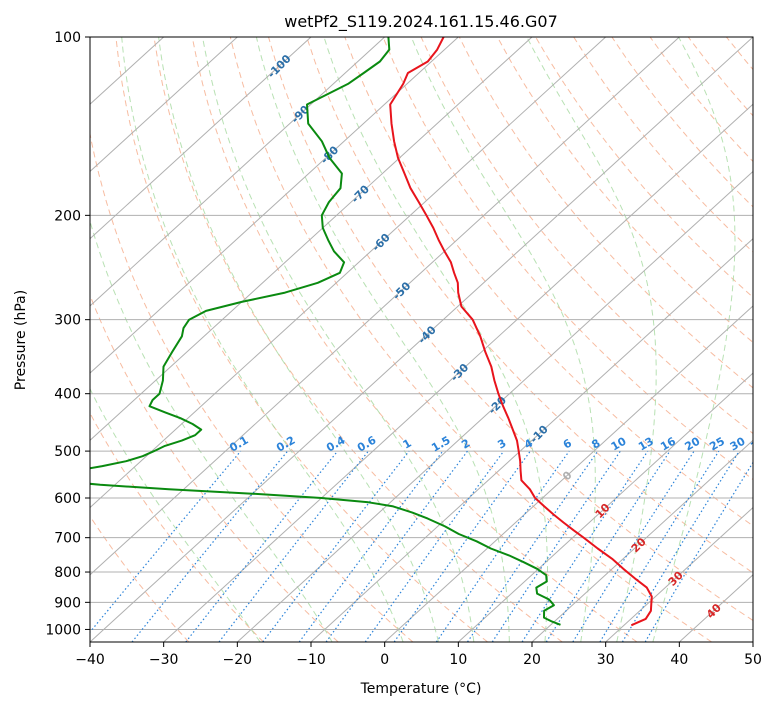 The width and height of the screenshot is (775, 708). Describe the element at coordinates (238, 660) in the screenshot. I see `x-tick-label: −20` at that location.